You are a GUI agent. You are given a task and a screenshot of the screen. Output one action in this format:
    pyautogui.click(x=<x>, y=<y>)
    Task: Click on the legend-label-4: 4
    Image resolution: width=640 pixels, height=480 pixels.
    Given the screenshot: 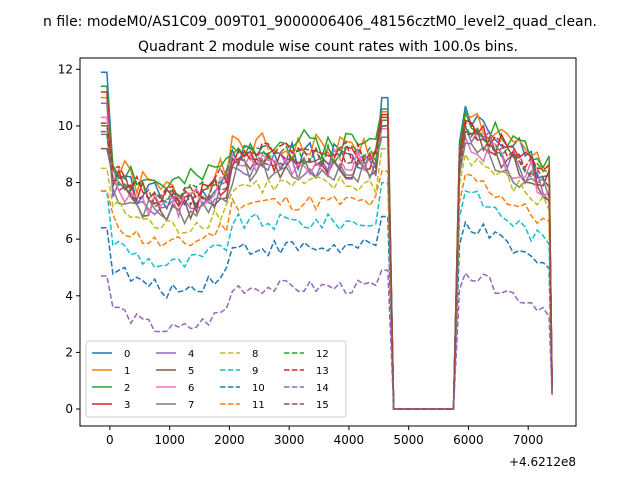 What is the action you would take?
    pyautogui.click(x=191, y=354)
    